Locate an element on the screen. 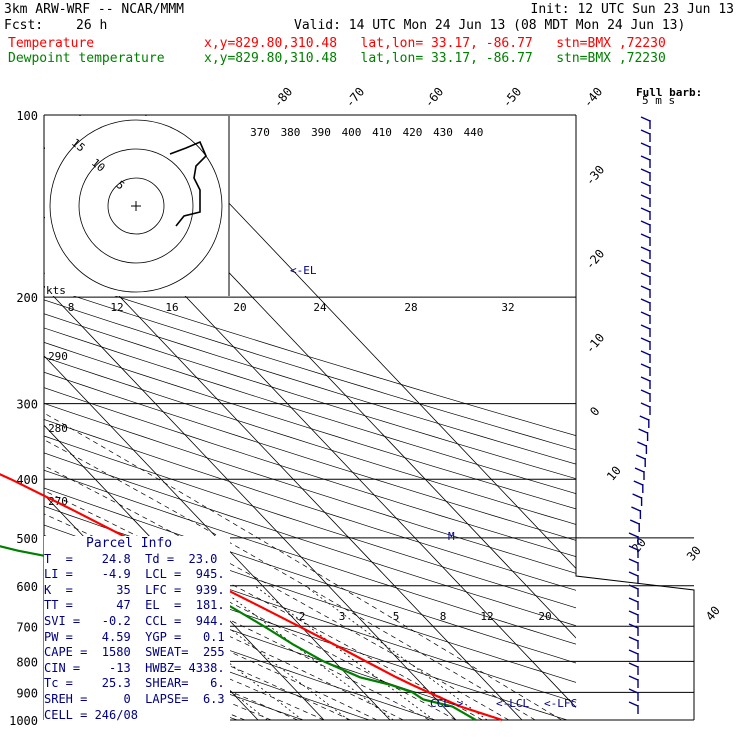 The width and height of the screenshot is (740, 740). adiabat-label: 280 is located at coordinates (58, 428).